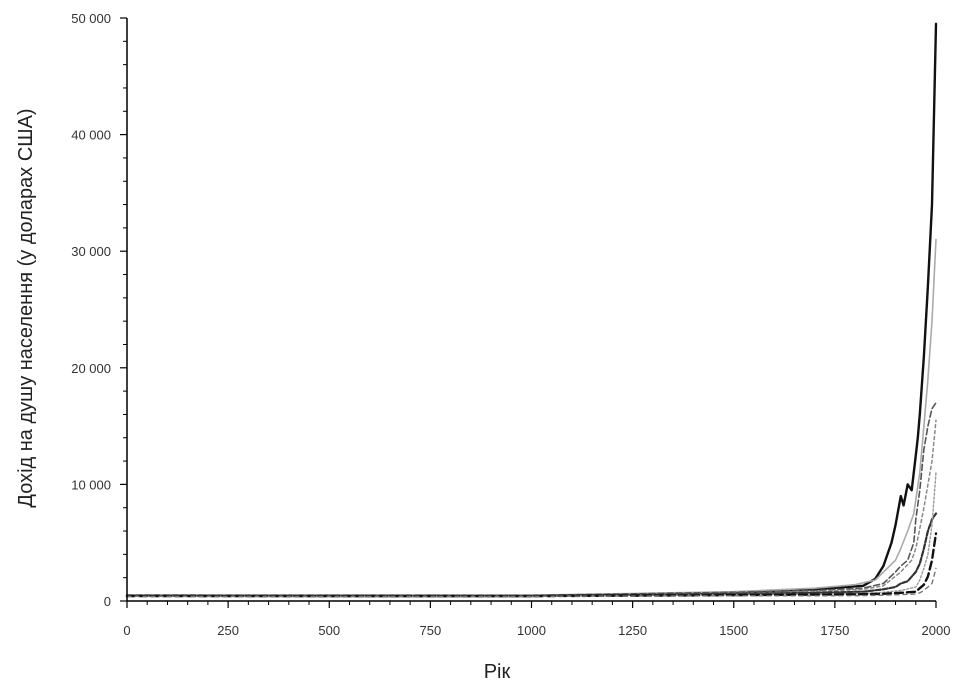  What do you see at coordinates (91, 18) in the screenshot?
I see `y-tick-label: 50 000` at bounding box center [91, 18].